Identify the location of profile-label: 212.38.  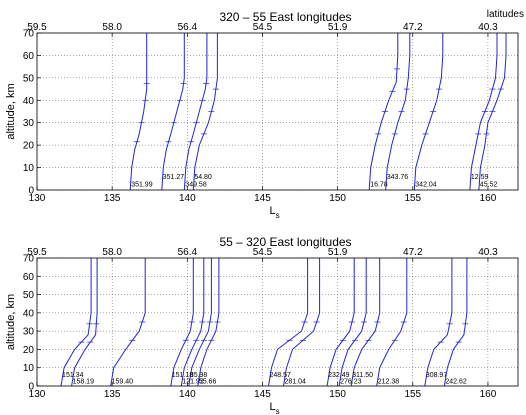
(389, 381).